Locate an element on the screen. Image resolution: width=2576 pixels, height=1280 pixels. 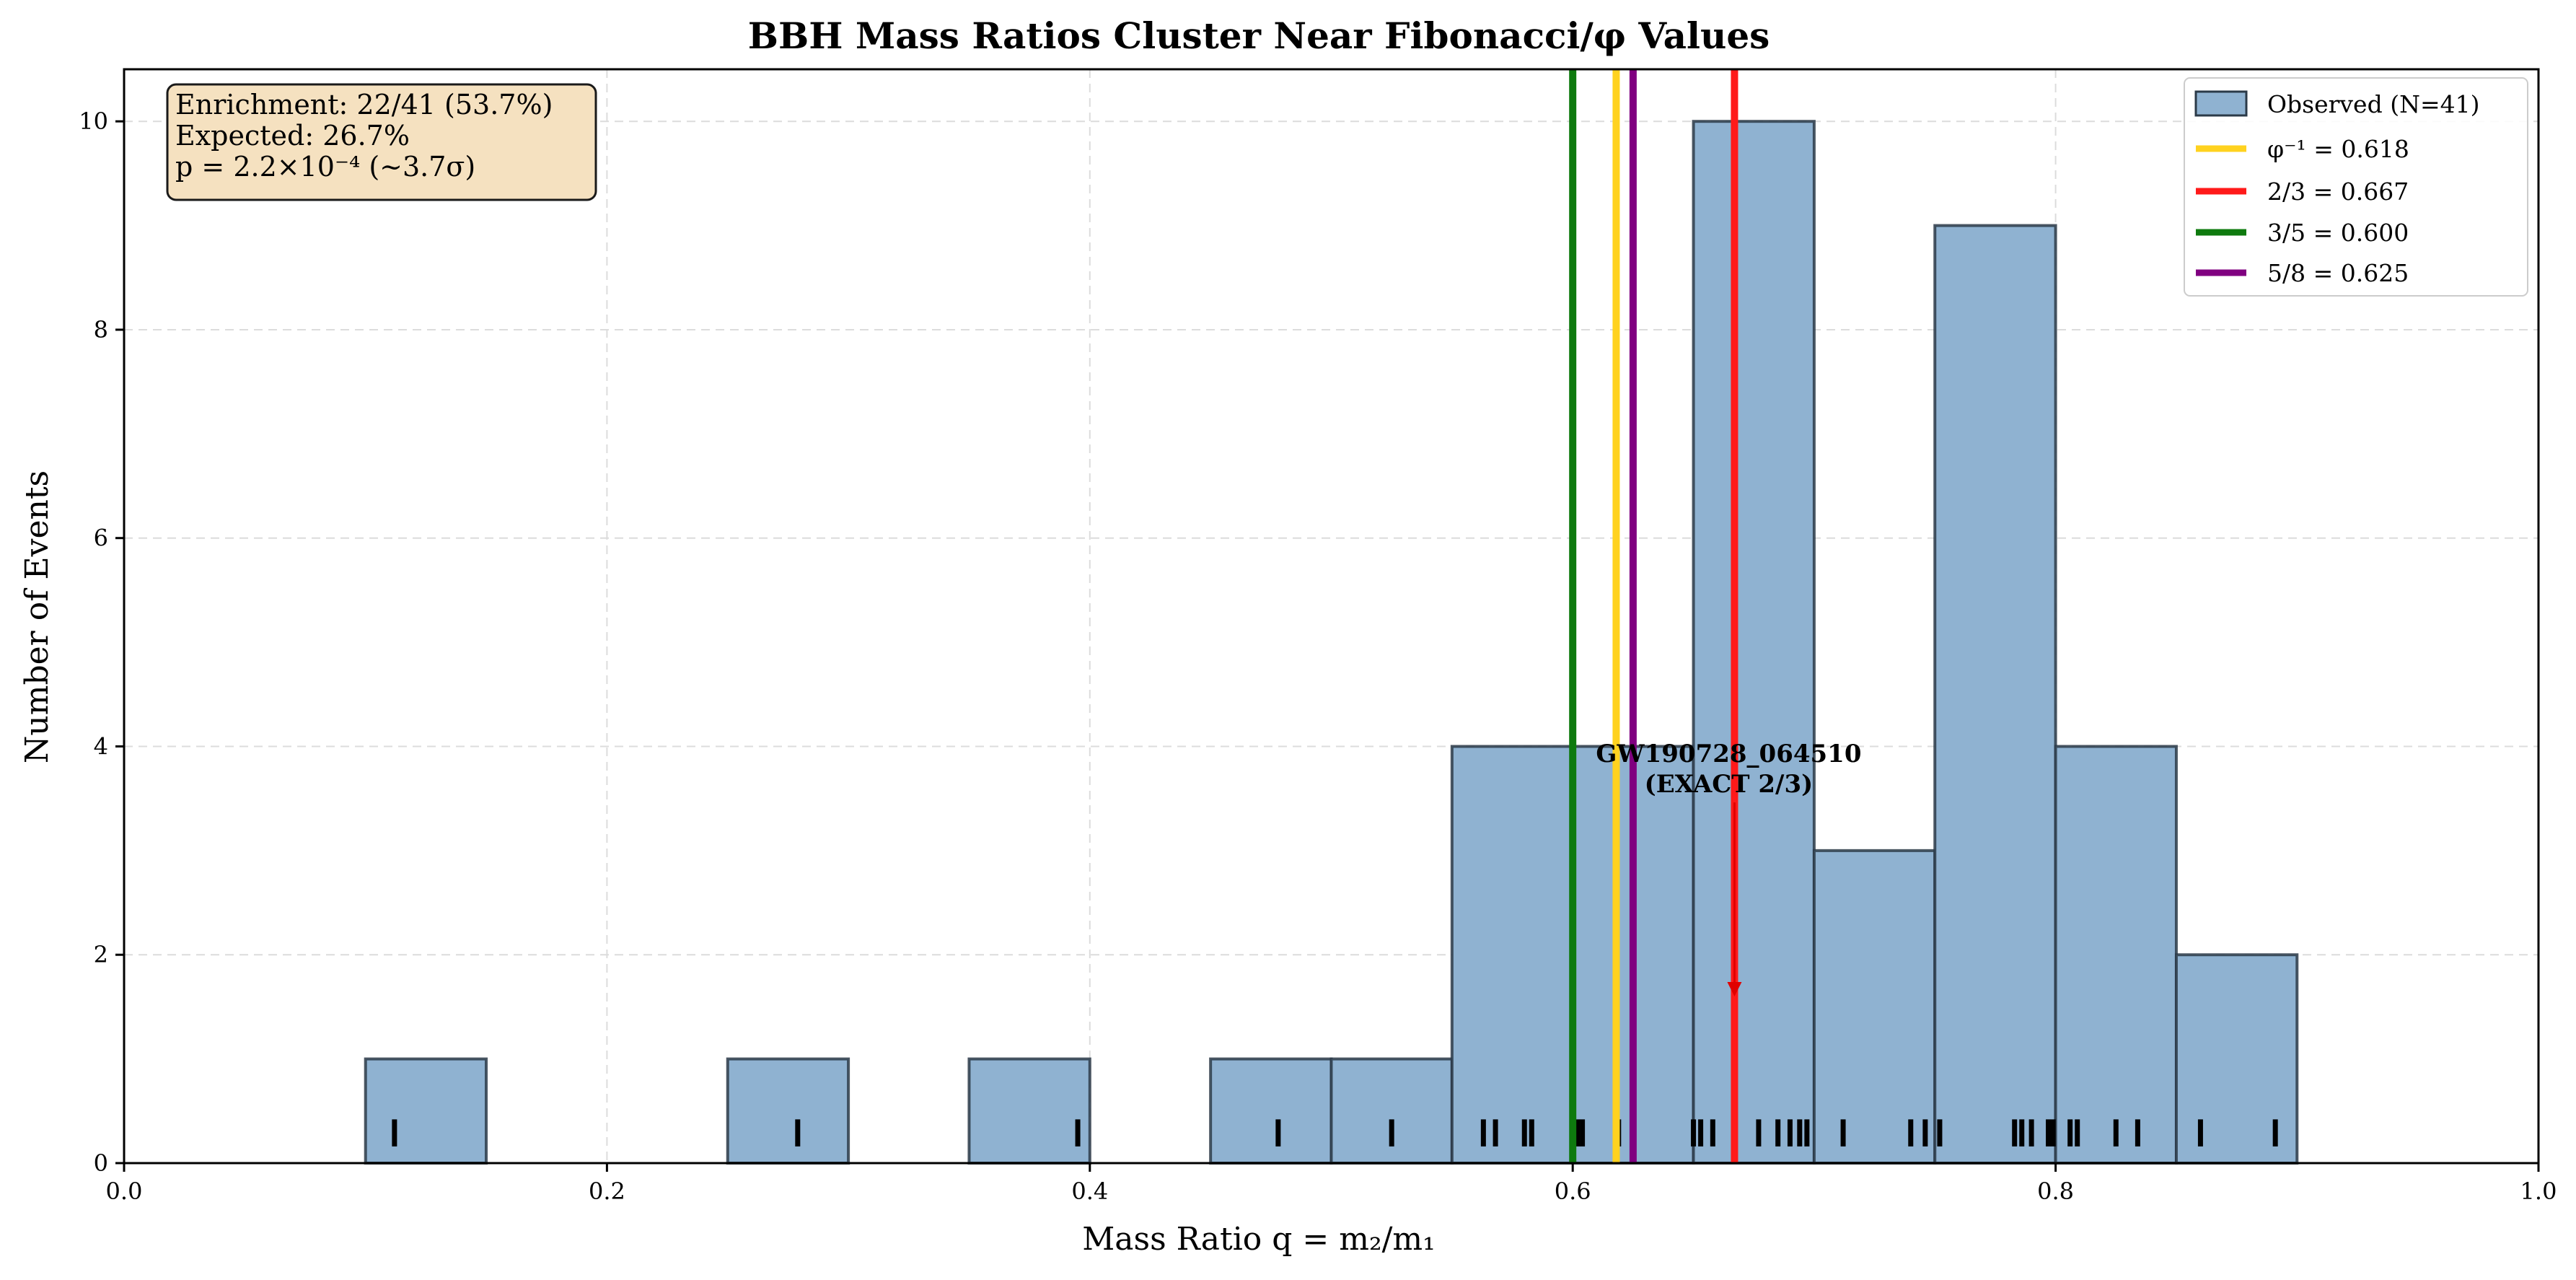
y-tick-label-2: 4 is located at coordinates (101, 746).